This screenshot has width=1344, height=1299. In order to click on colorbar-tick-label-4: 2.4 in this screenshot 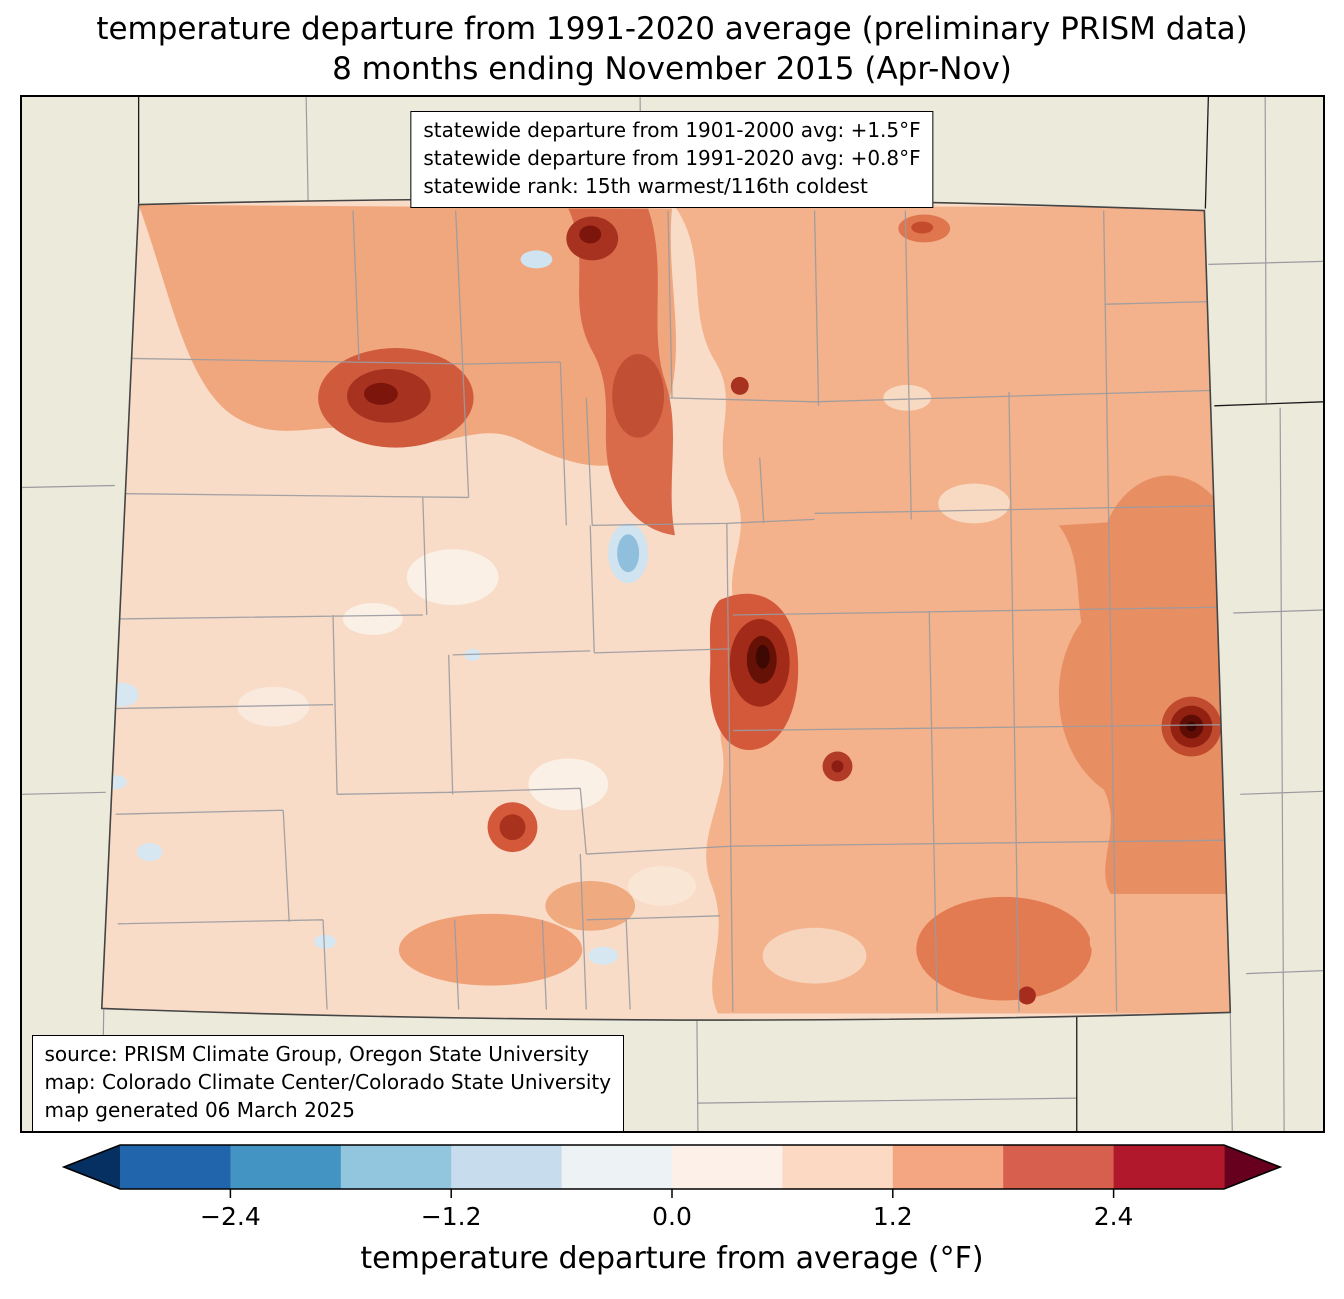, I will do `click(1114, 1216)`.